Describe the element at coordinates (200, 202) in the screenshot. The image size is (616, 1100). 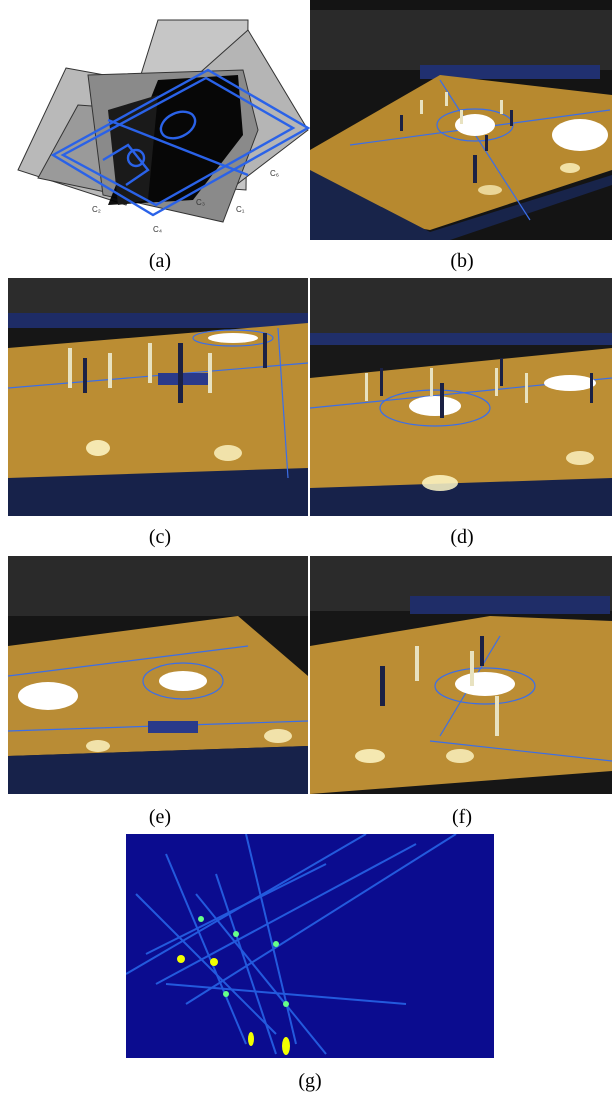
I see `label-c3: C₃` at that location.